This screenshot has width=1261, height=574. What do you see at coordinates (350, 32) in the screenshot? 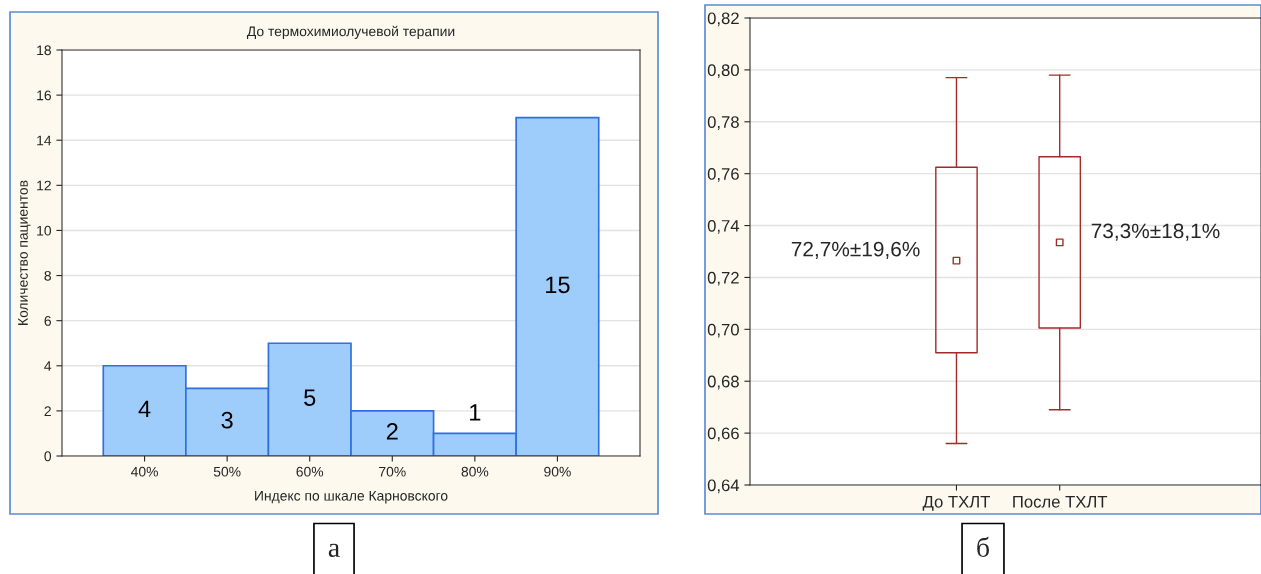
I see `chart-title: До термохимиолучевой терапии` at bounding box center [350, 32].